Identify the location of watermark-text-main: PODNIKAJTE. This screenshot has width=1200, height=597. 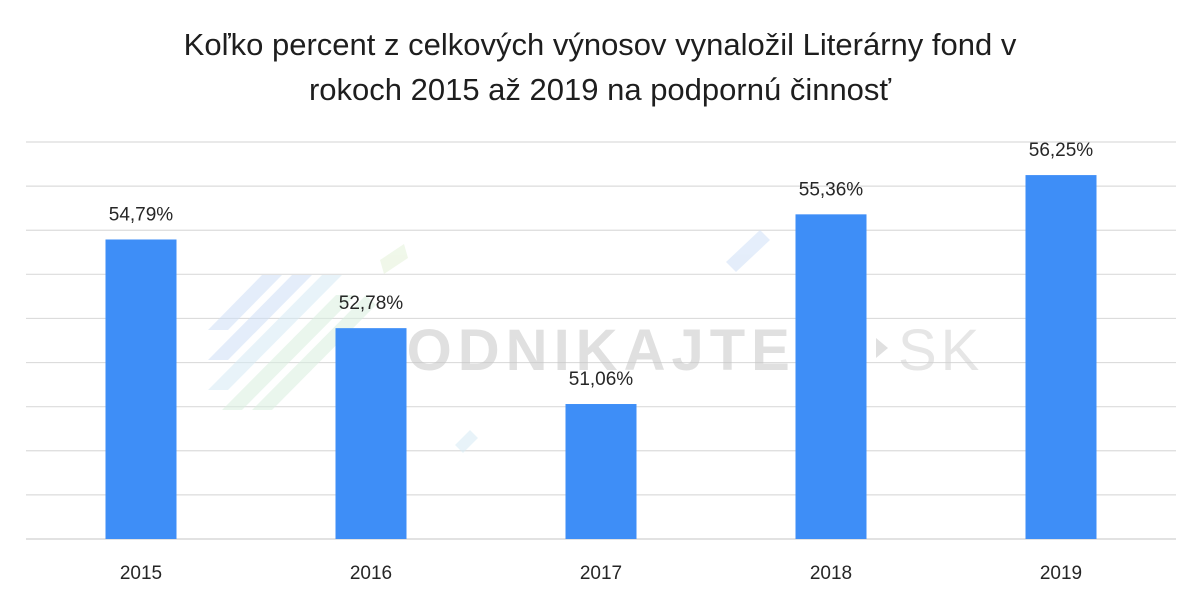
(579, 350).